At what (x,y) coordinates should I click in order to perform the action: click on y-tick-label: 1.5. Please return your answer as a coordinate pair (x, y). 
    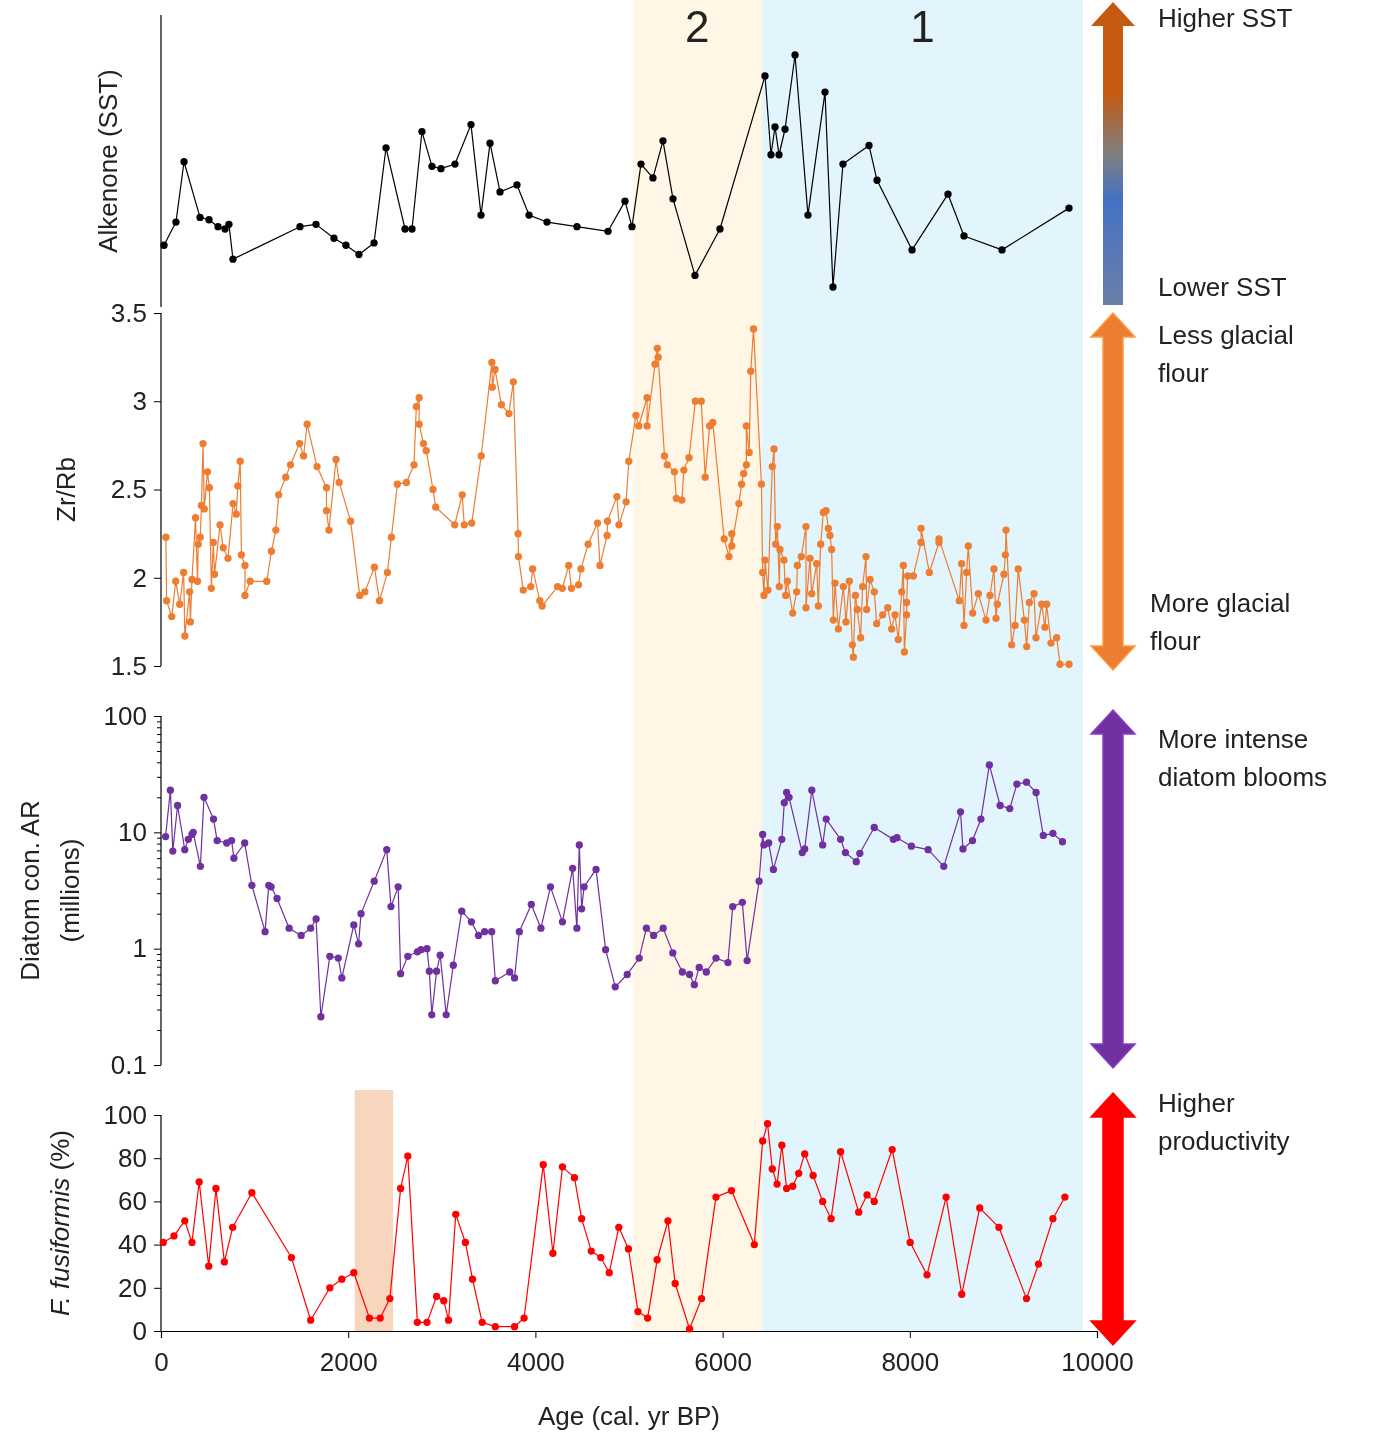
    Looking at the image, I should click on (128, 665).